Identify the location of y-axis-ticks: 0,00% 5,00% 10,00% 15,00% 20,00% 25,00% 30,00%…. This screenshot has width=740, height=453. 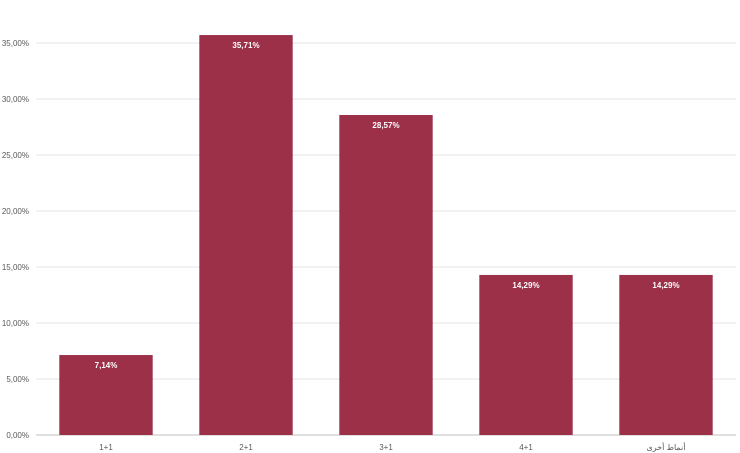
(15, 239).